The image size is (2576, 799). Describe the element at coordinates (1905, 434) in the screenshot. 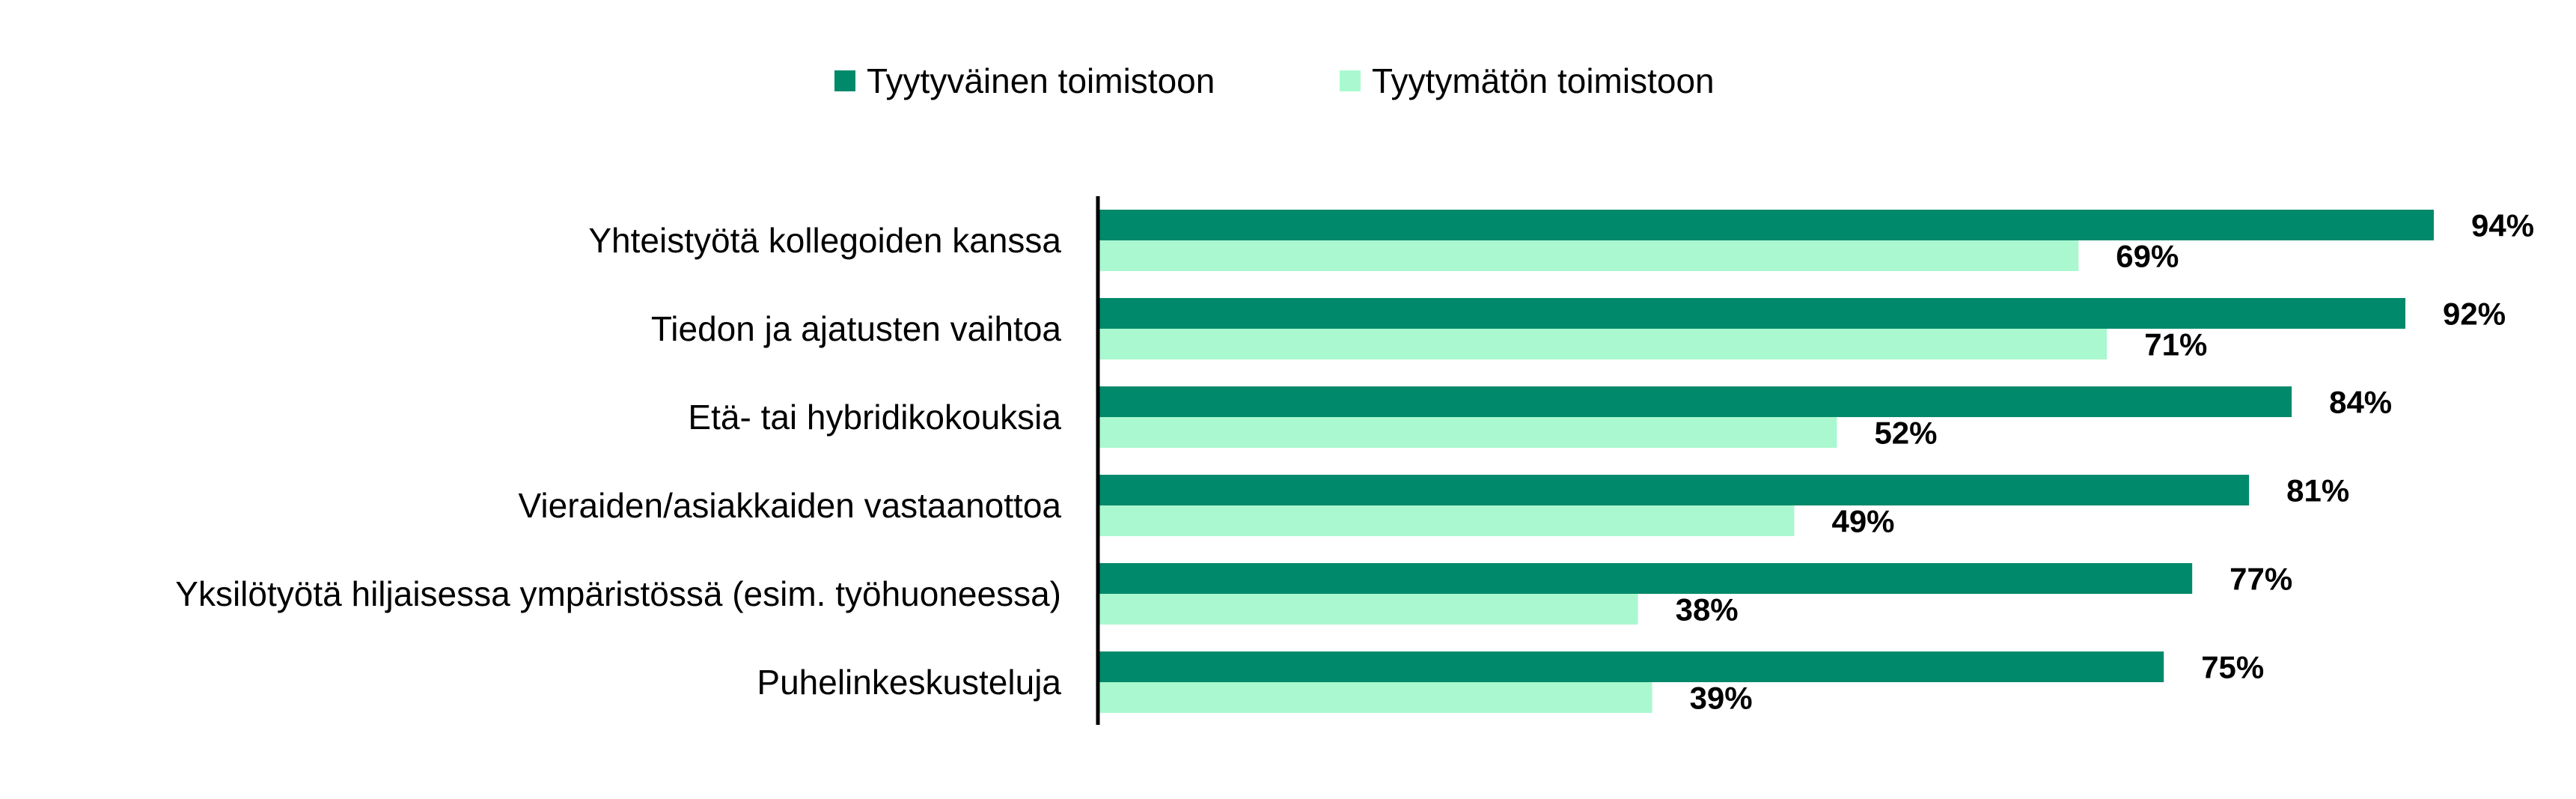

I see `data-label-dissatisfied-3: 52%` at that location.